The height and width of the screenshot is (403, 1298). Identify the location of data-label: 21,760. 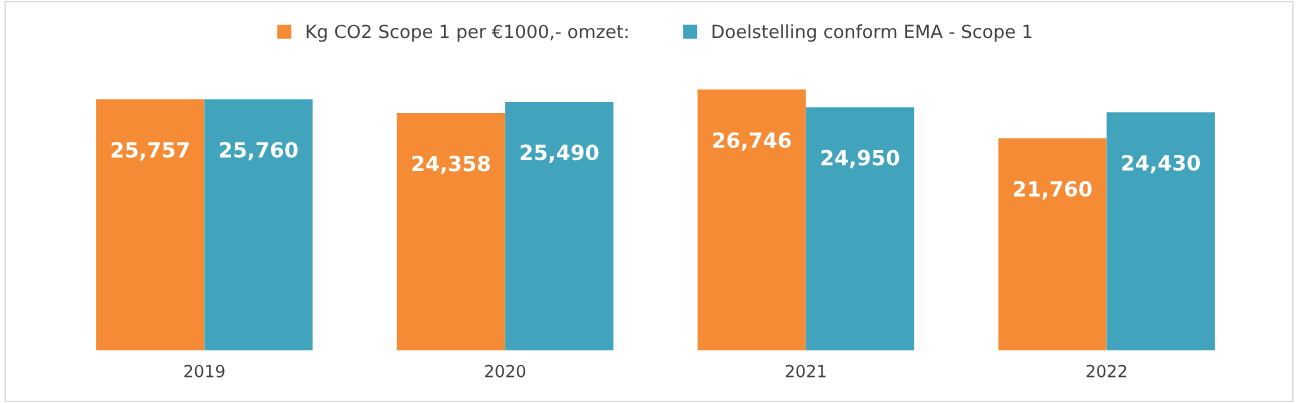
(1052, 190).